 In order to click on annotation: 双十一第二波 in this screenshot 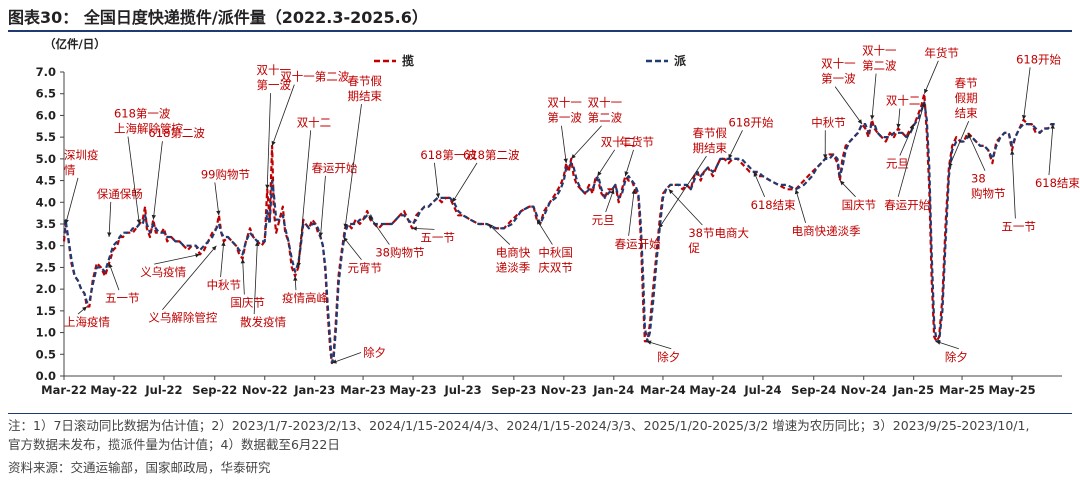, I will do `click(879, 82)`.